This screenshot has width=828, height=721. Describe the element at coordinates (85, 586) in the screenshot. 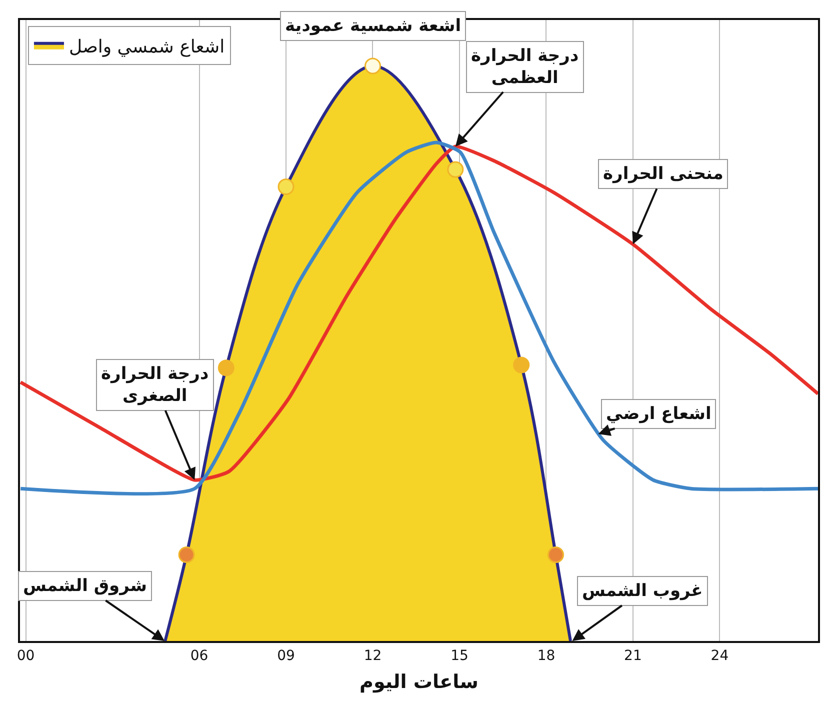

I see `annotation: شروق الشمس` at that location.